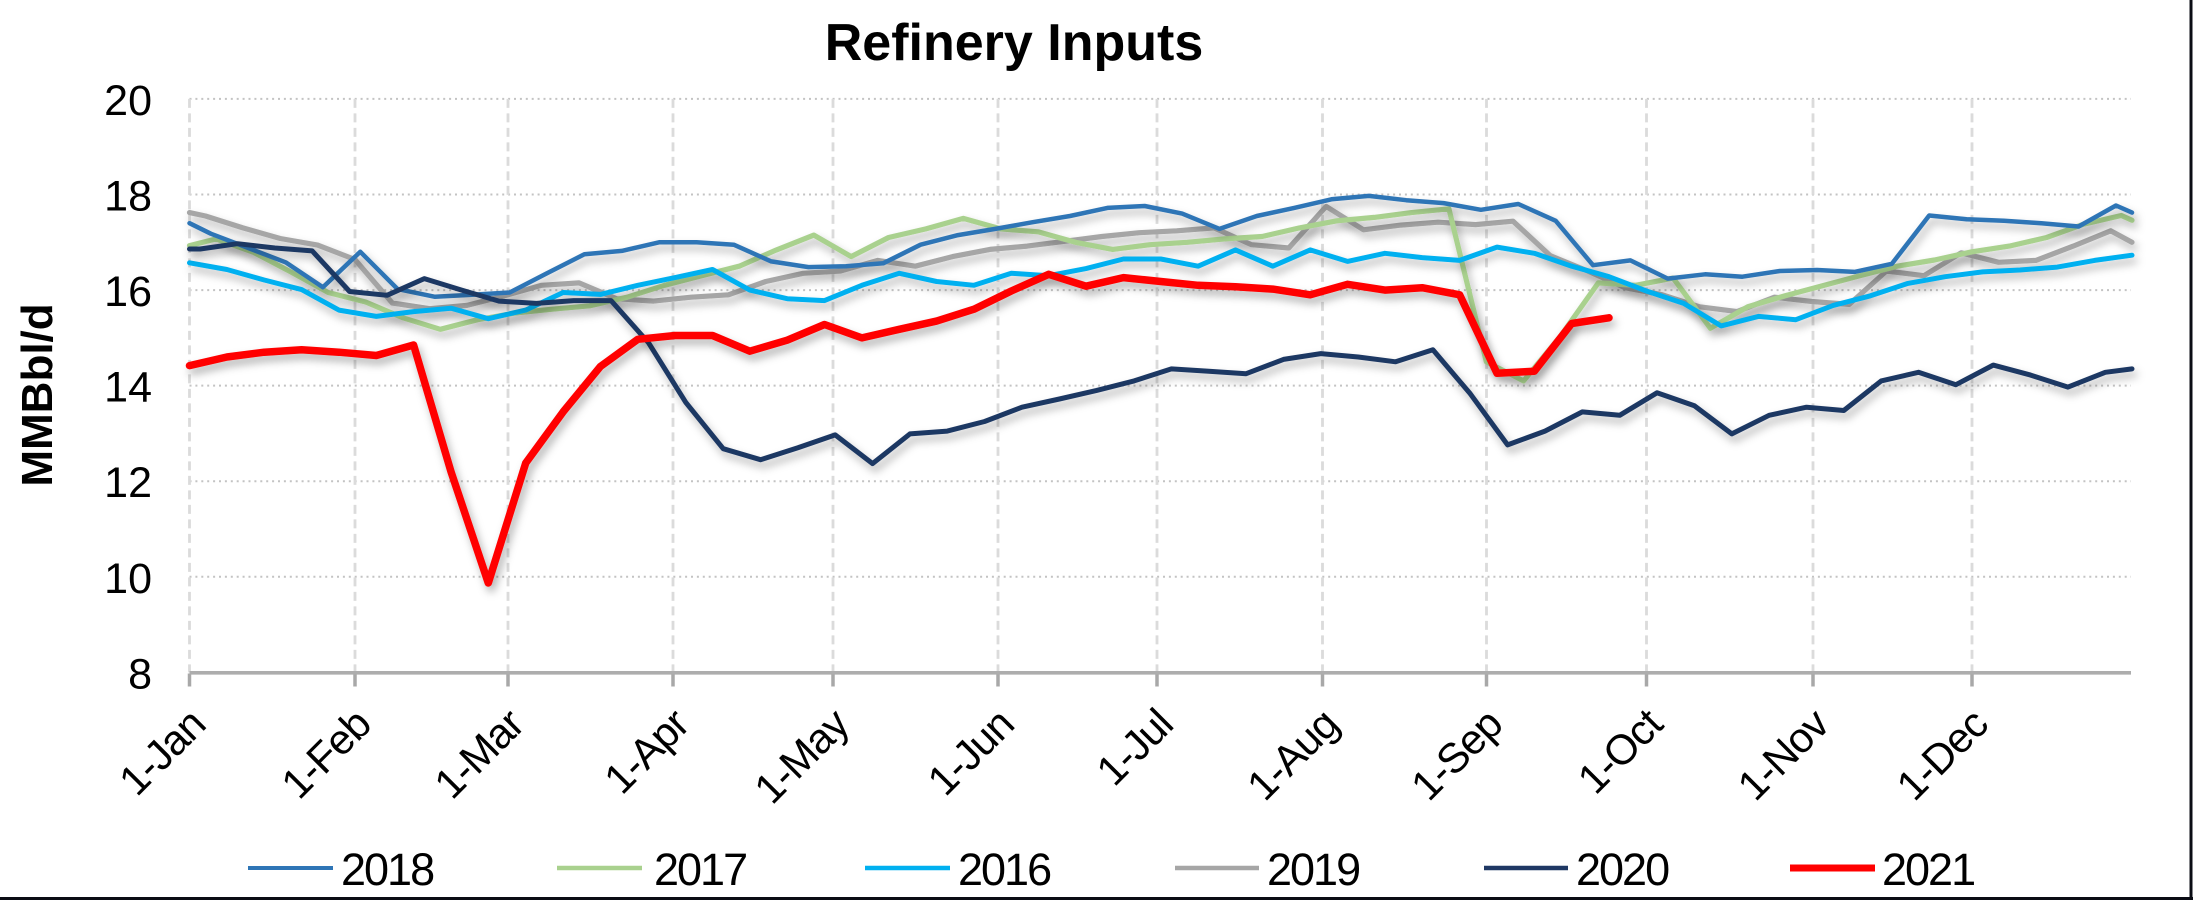 This screenshot has width=2193, height=905. What do you see at coordinates (1014, 43) in the screenshot?
I see `svg-text: Refinery Inputs` at bounding box center [1014, 43].